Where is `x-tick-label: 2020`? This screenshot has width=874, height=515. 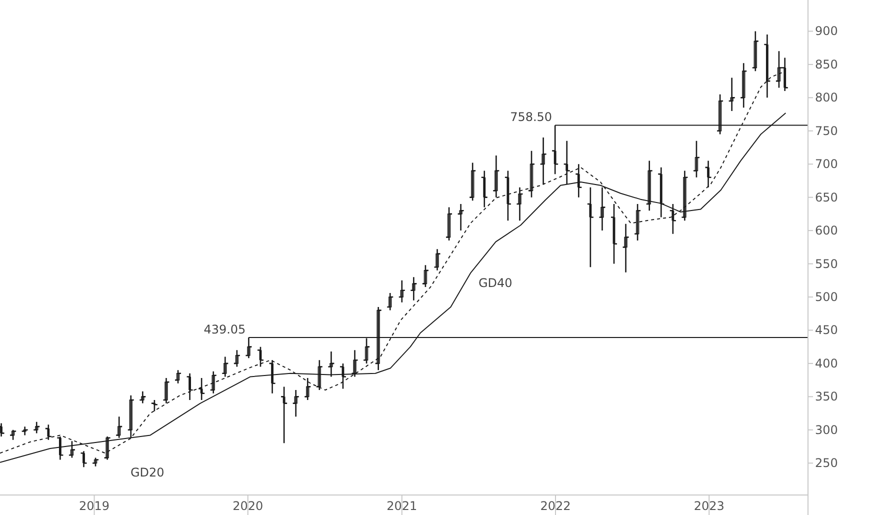
x-tick-label: 2020 is located at coordinates (248, 506).